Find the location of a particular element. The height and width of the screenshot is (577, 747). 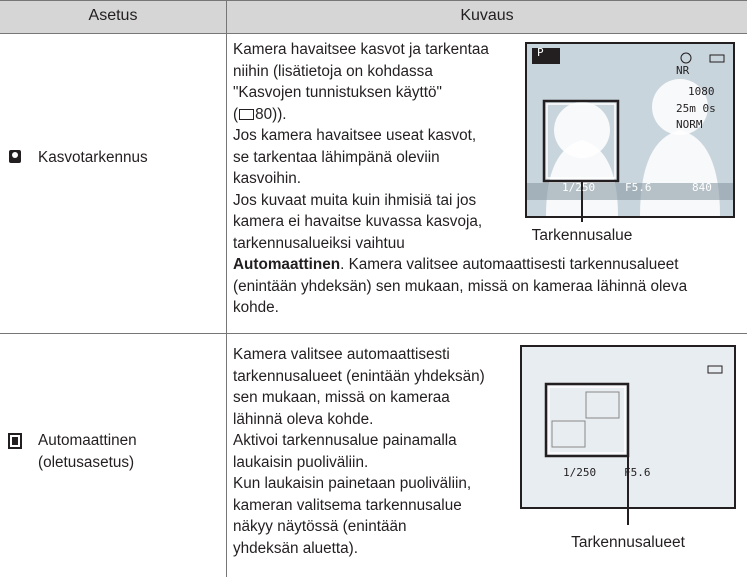

header-bg is located at coordinates (373, 16).